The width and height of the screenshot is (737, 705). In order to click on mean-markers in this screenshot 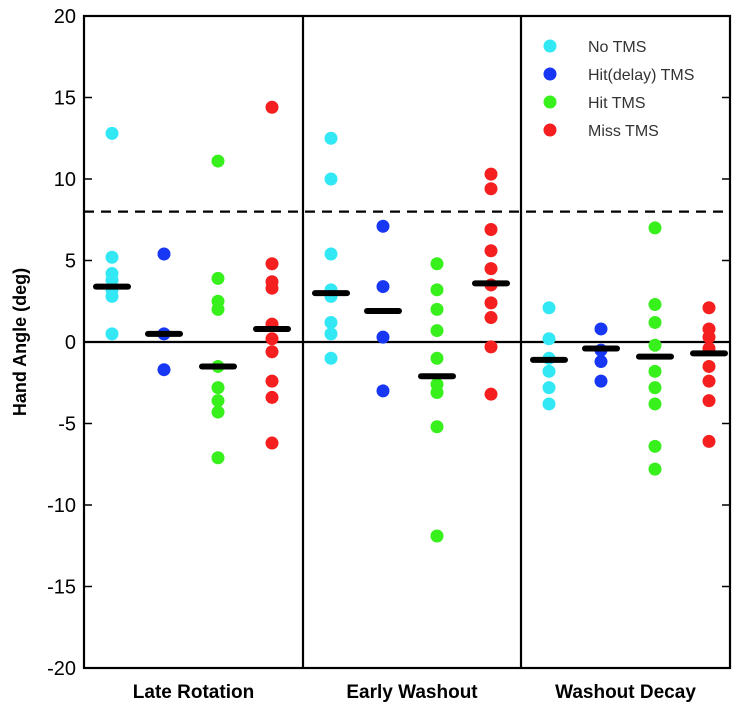, I will do `click(410, 330)`.